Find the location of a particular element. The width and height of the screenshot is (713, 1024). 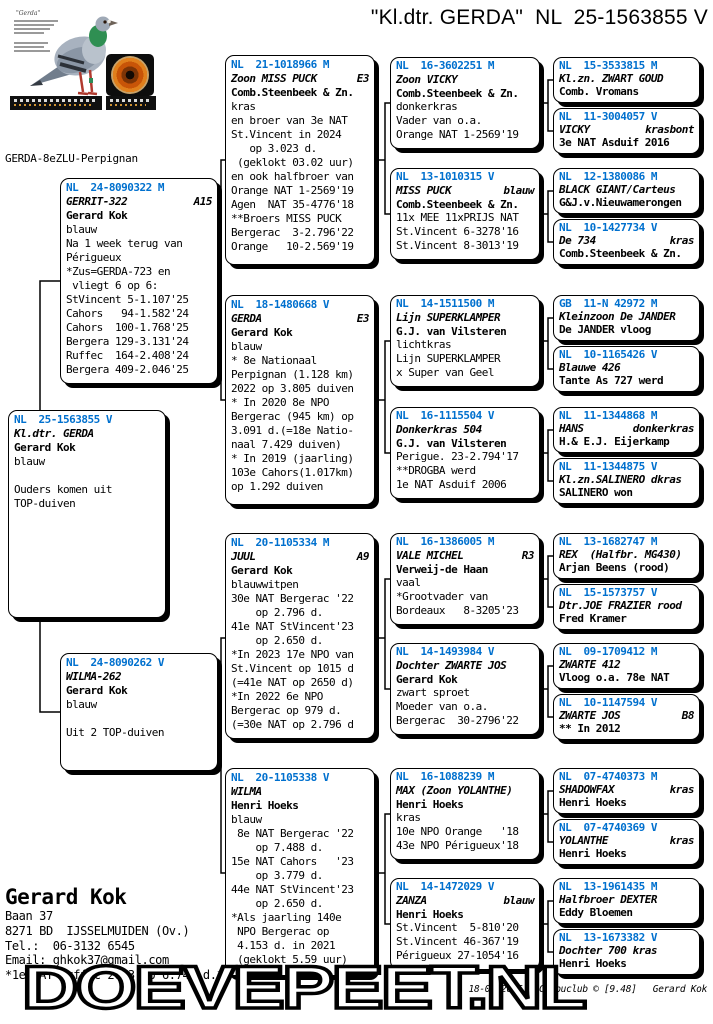

ring-number: NL 07-4740373 M is located at coordinates (608, 776).